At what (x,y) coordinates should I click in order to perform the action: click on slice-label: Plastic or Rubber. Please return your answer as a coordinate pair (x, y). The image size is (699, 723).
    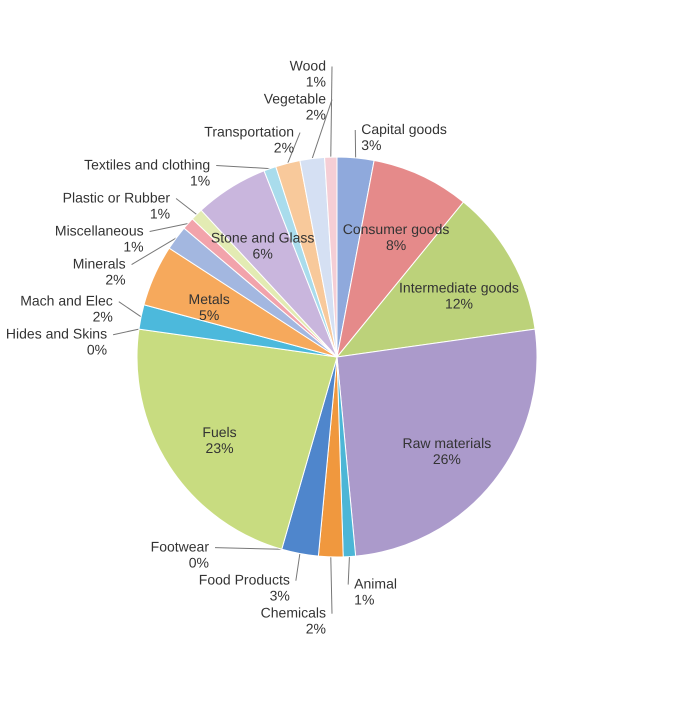
    Looking at the image, I should click on (116, 198).